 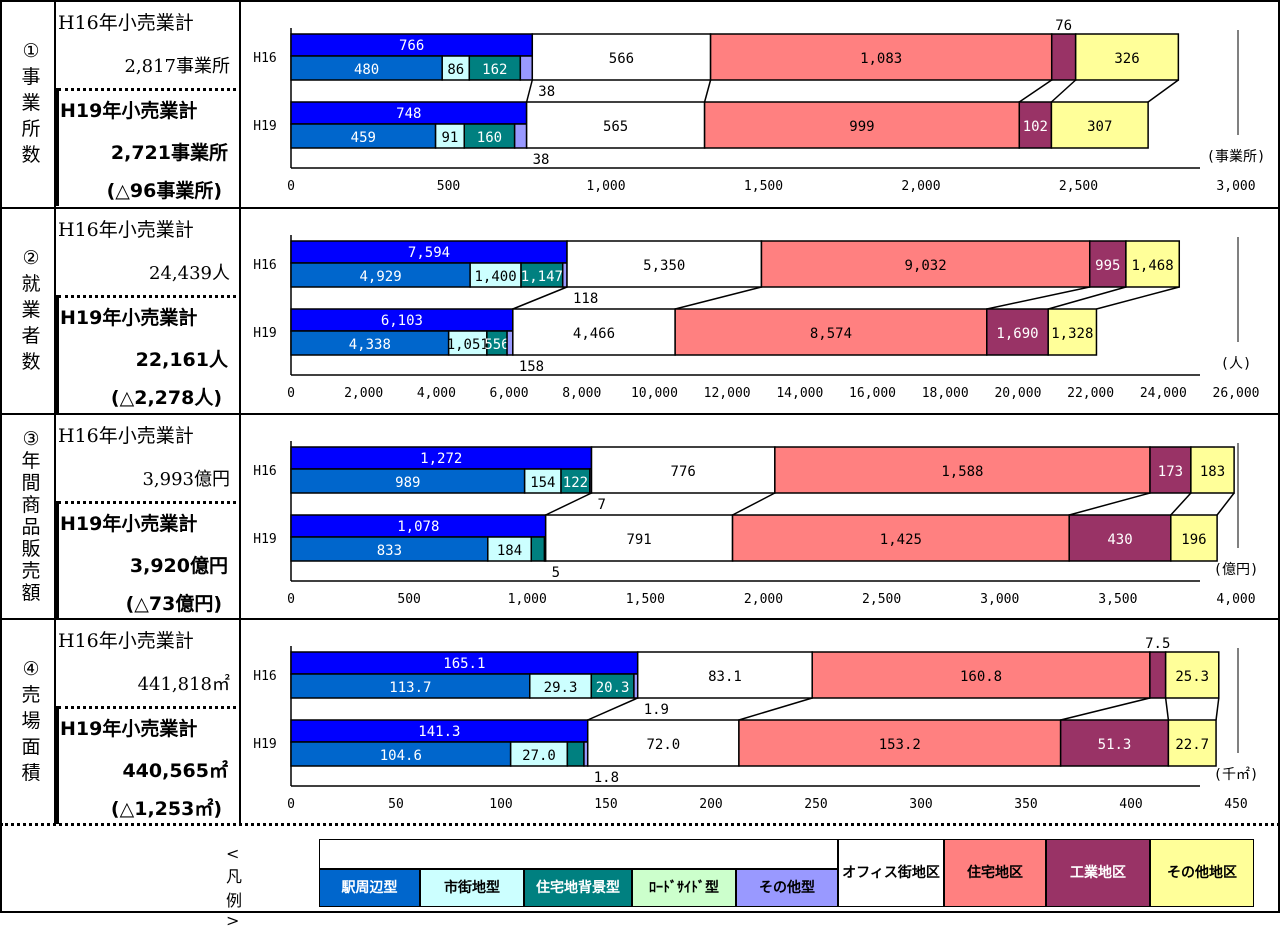 What do you see at coordinates (175, 771) in the screenshot?
I see `h19-total: 440,565㎡` at bounding box center [175, 771].